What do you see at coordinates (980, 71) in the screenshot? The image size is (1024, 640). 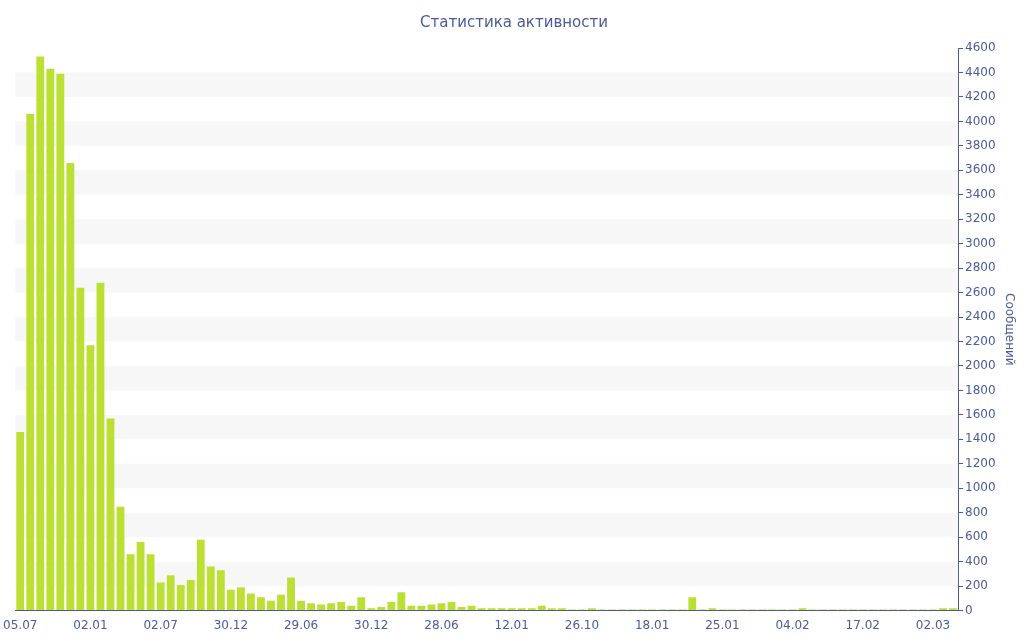 I see `y-tick-label: 4400` at bounding box center [980, 71].